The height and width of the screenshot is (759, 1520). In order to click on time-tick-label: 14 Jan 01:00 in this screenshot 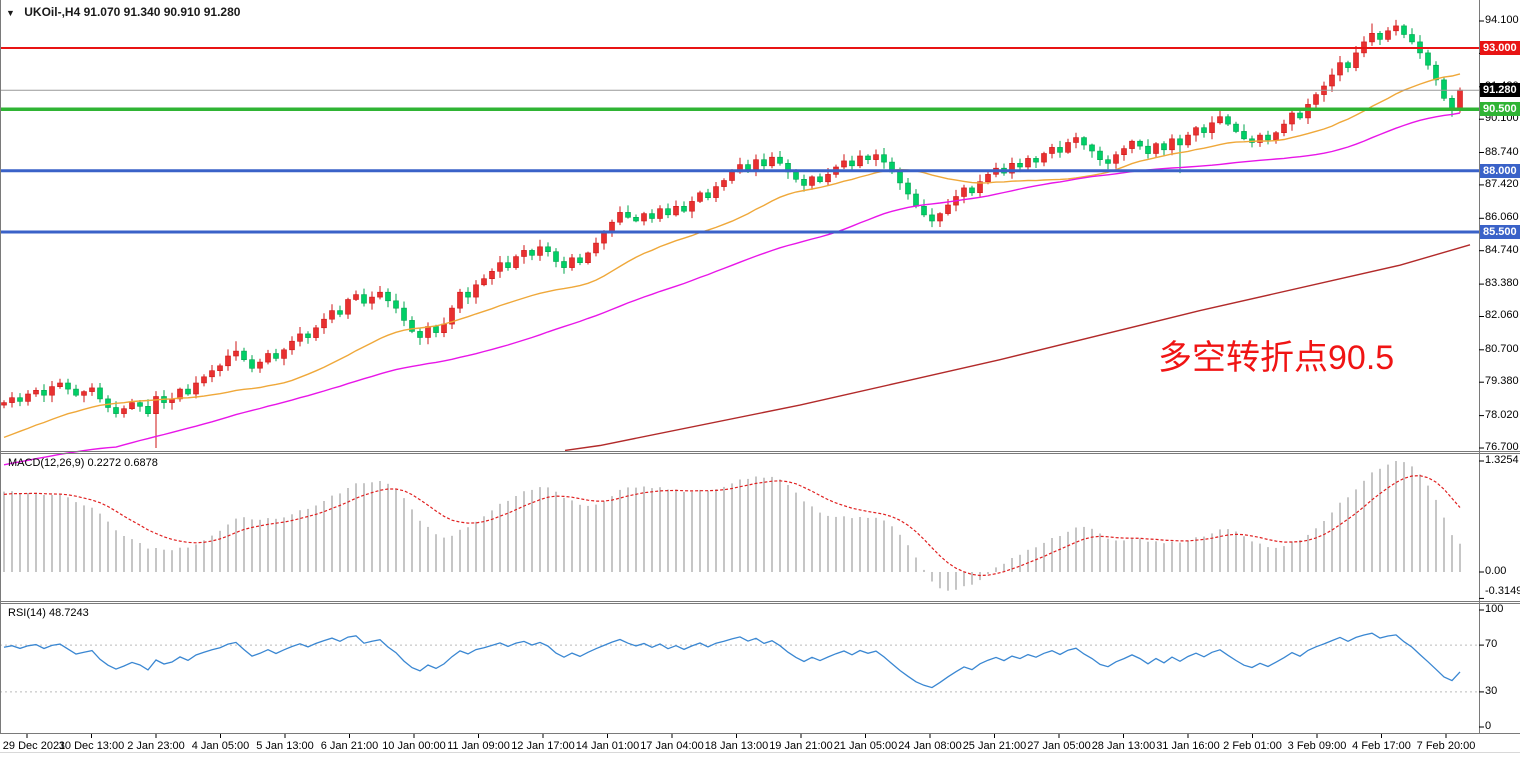, I will do `click(607, 746)`.